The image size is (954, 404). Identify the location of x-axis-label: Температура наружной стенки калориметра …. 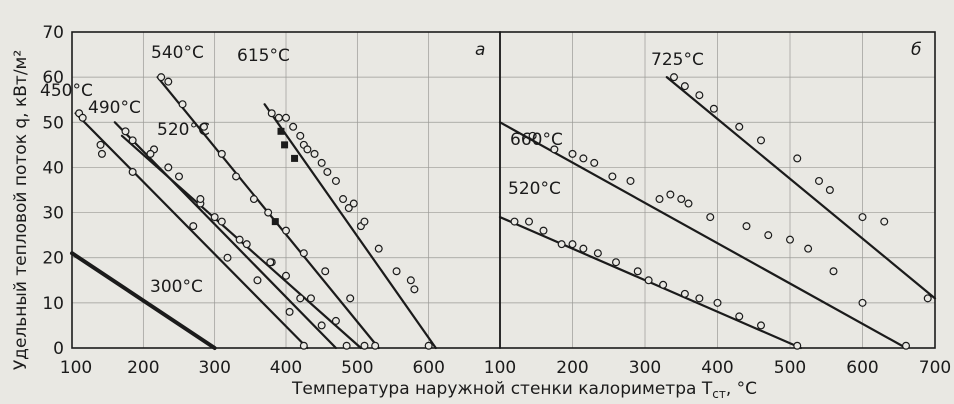
(524, 390).